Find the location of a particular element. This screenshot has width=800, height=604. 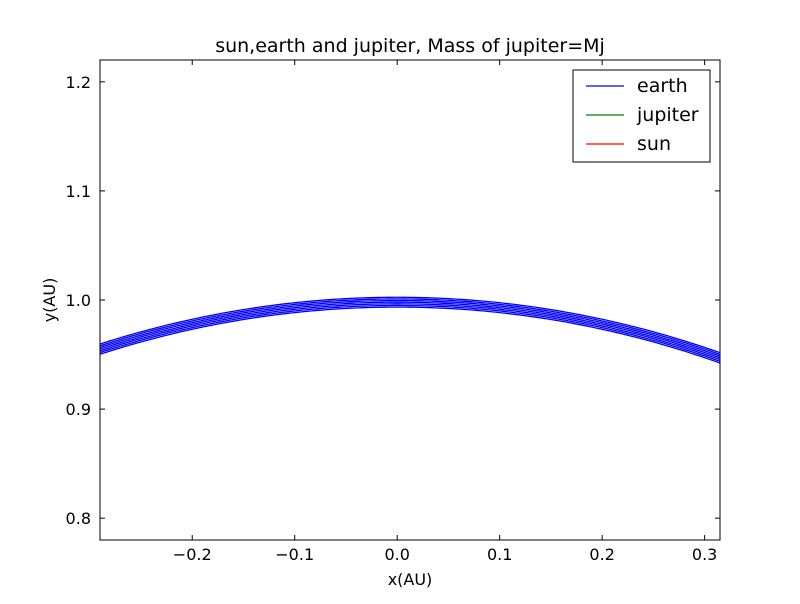

y-tick-label-2: 1.0 is located at coordinates (78, 300).